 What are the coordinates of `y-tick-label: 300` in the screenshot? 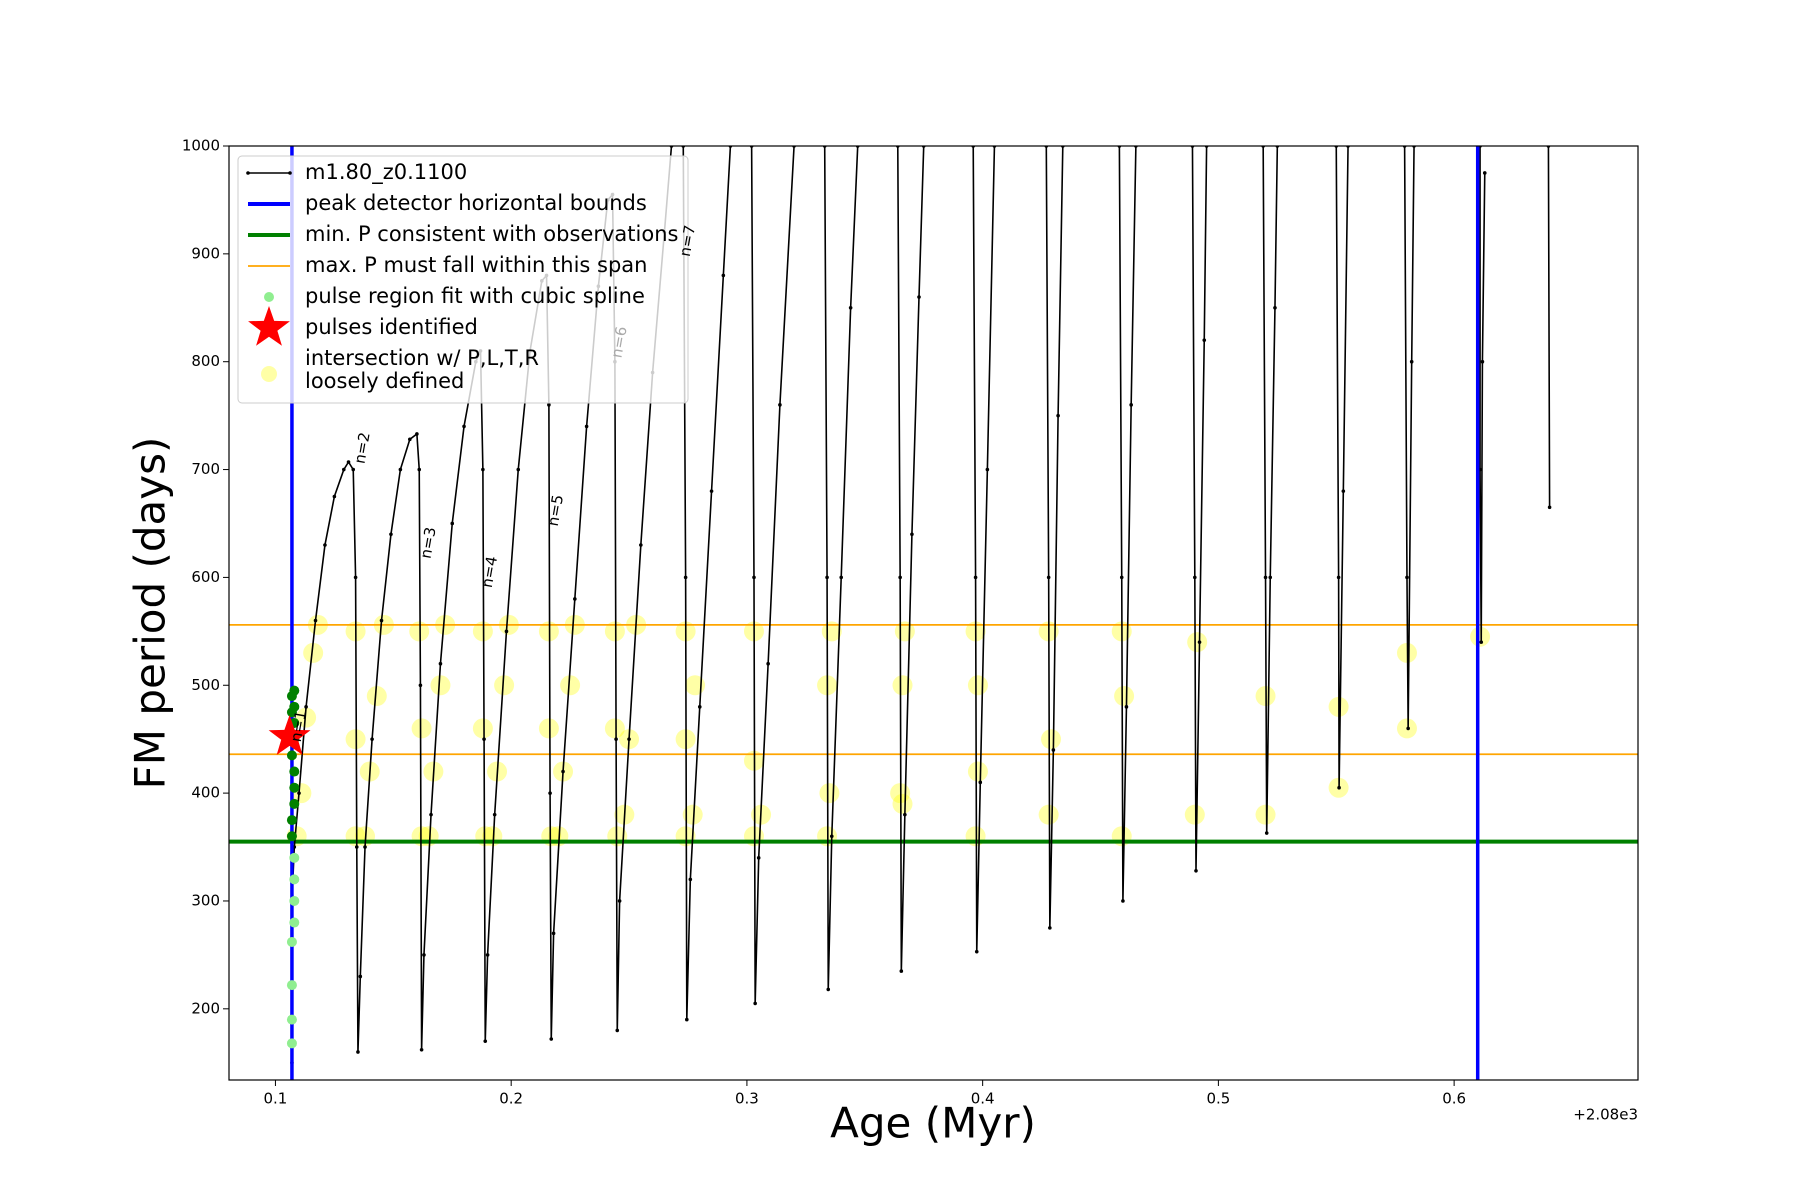 It's located at (205, 900).